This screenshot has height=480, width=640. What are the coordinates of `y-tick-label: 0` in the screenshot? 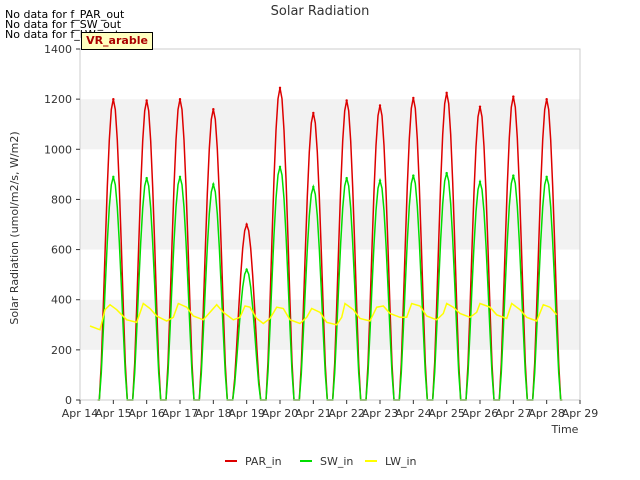 It's located at (68, 400).